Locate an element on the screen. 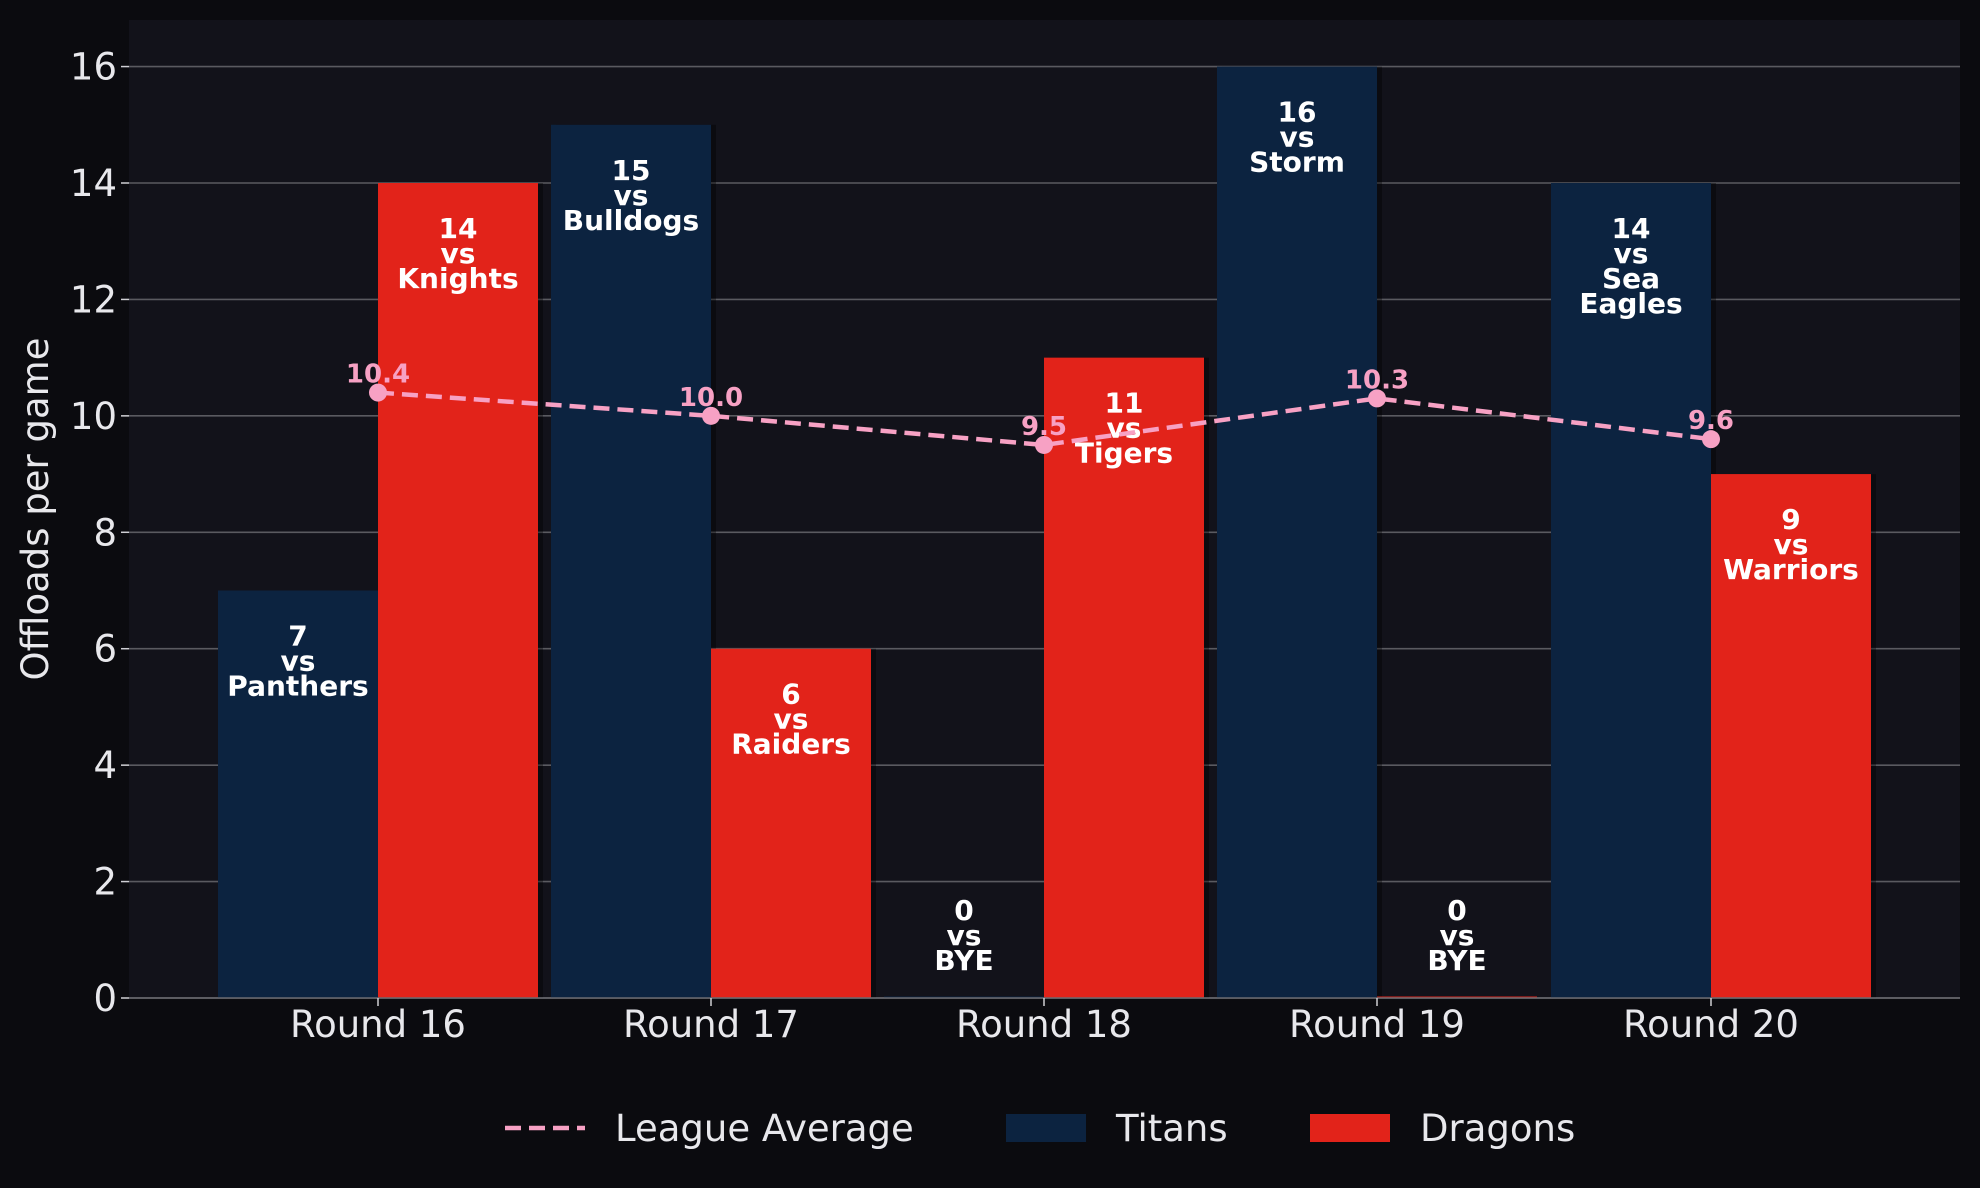 The width and height of the screenshot is (1980, 1188). bar-label: Raiders is located at coordinates (791, 744).